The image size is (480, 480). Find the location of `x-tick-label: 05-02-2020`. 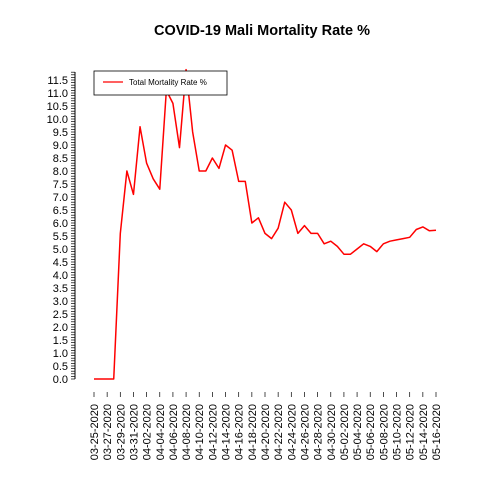

x-tick-label: 05-02-2020 is located at coordinates (345, 432).